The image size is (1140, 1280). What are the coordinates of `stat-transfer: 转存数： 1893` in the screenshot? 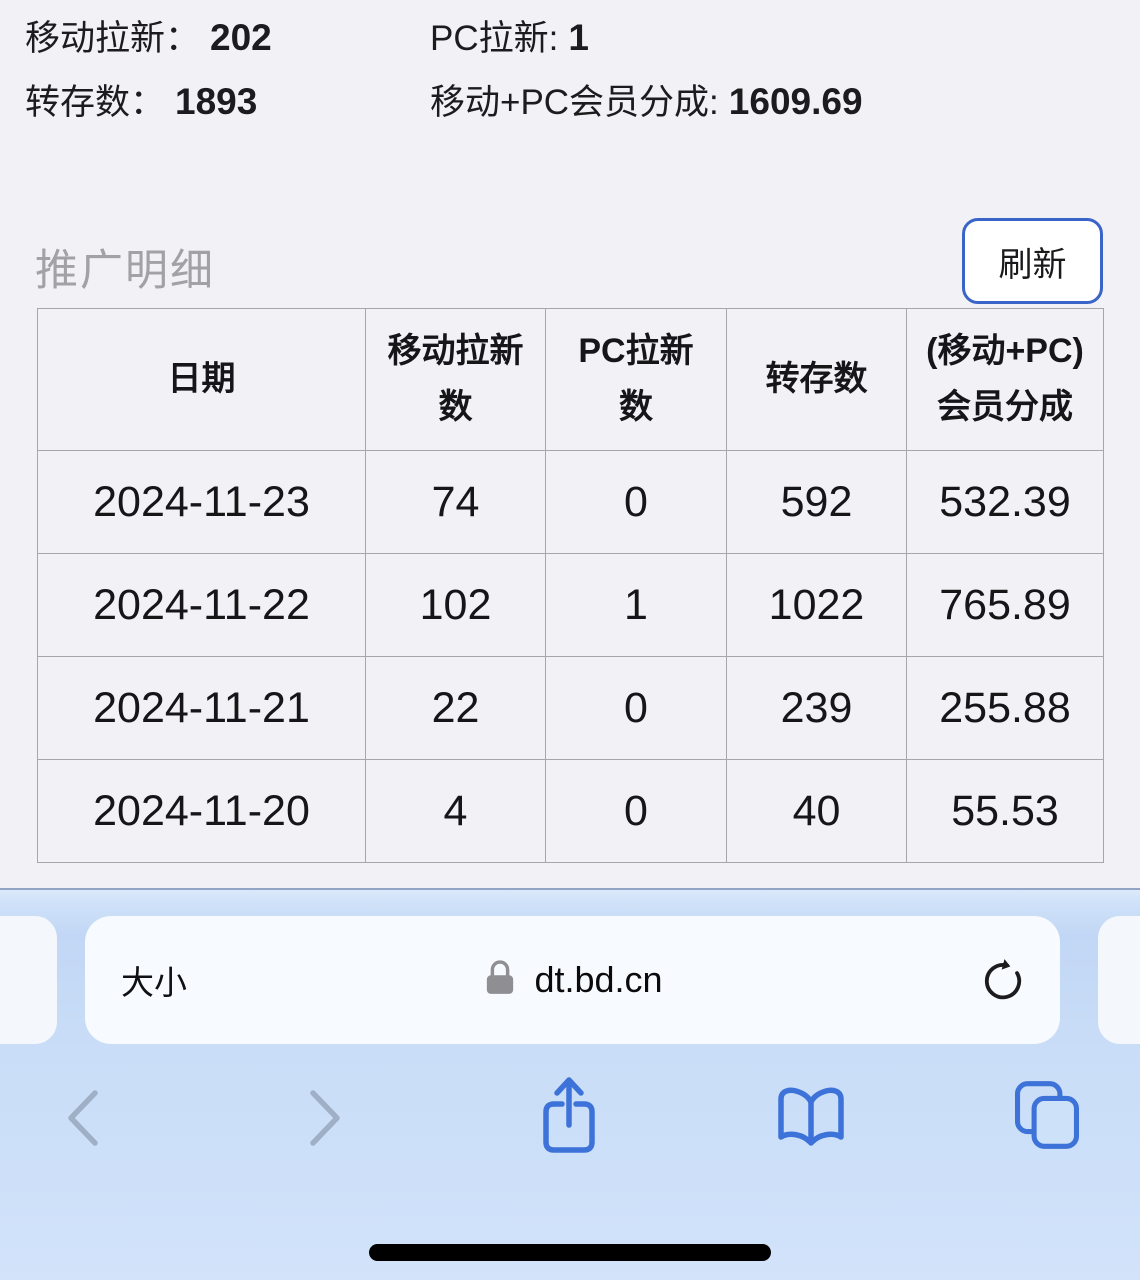 It's located at (227, 99).